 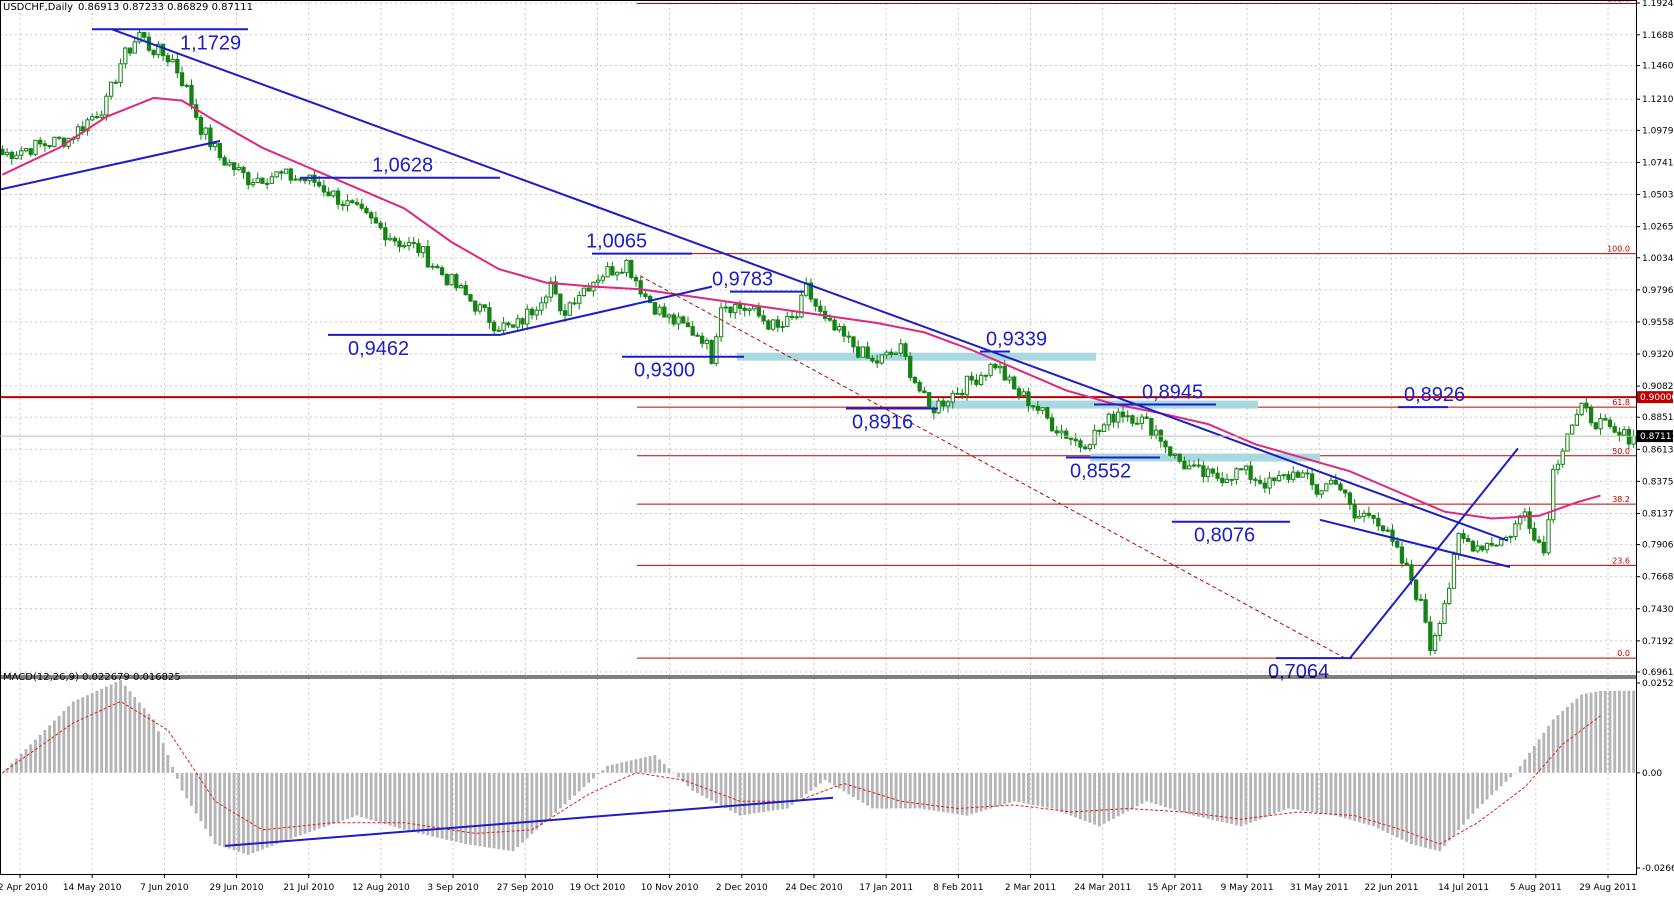 I want to click on fib-label: 50.0, so click(x=1621, y=451).